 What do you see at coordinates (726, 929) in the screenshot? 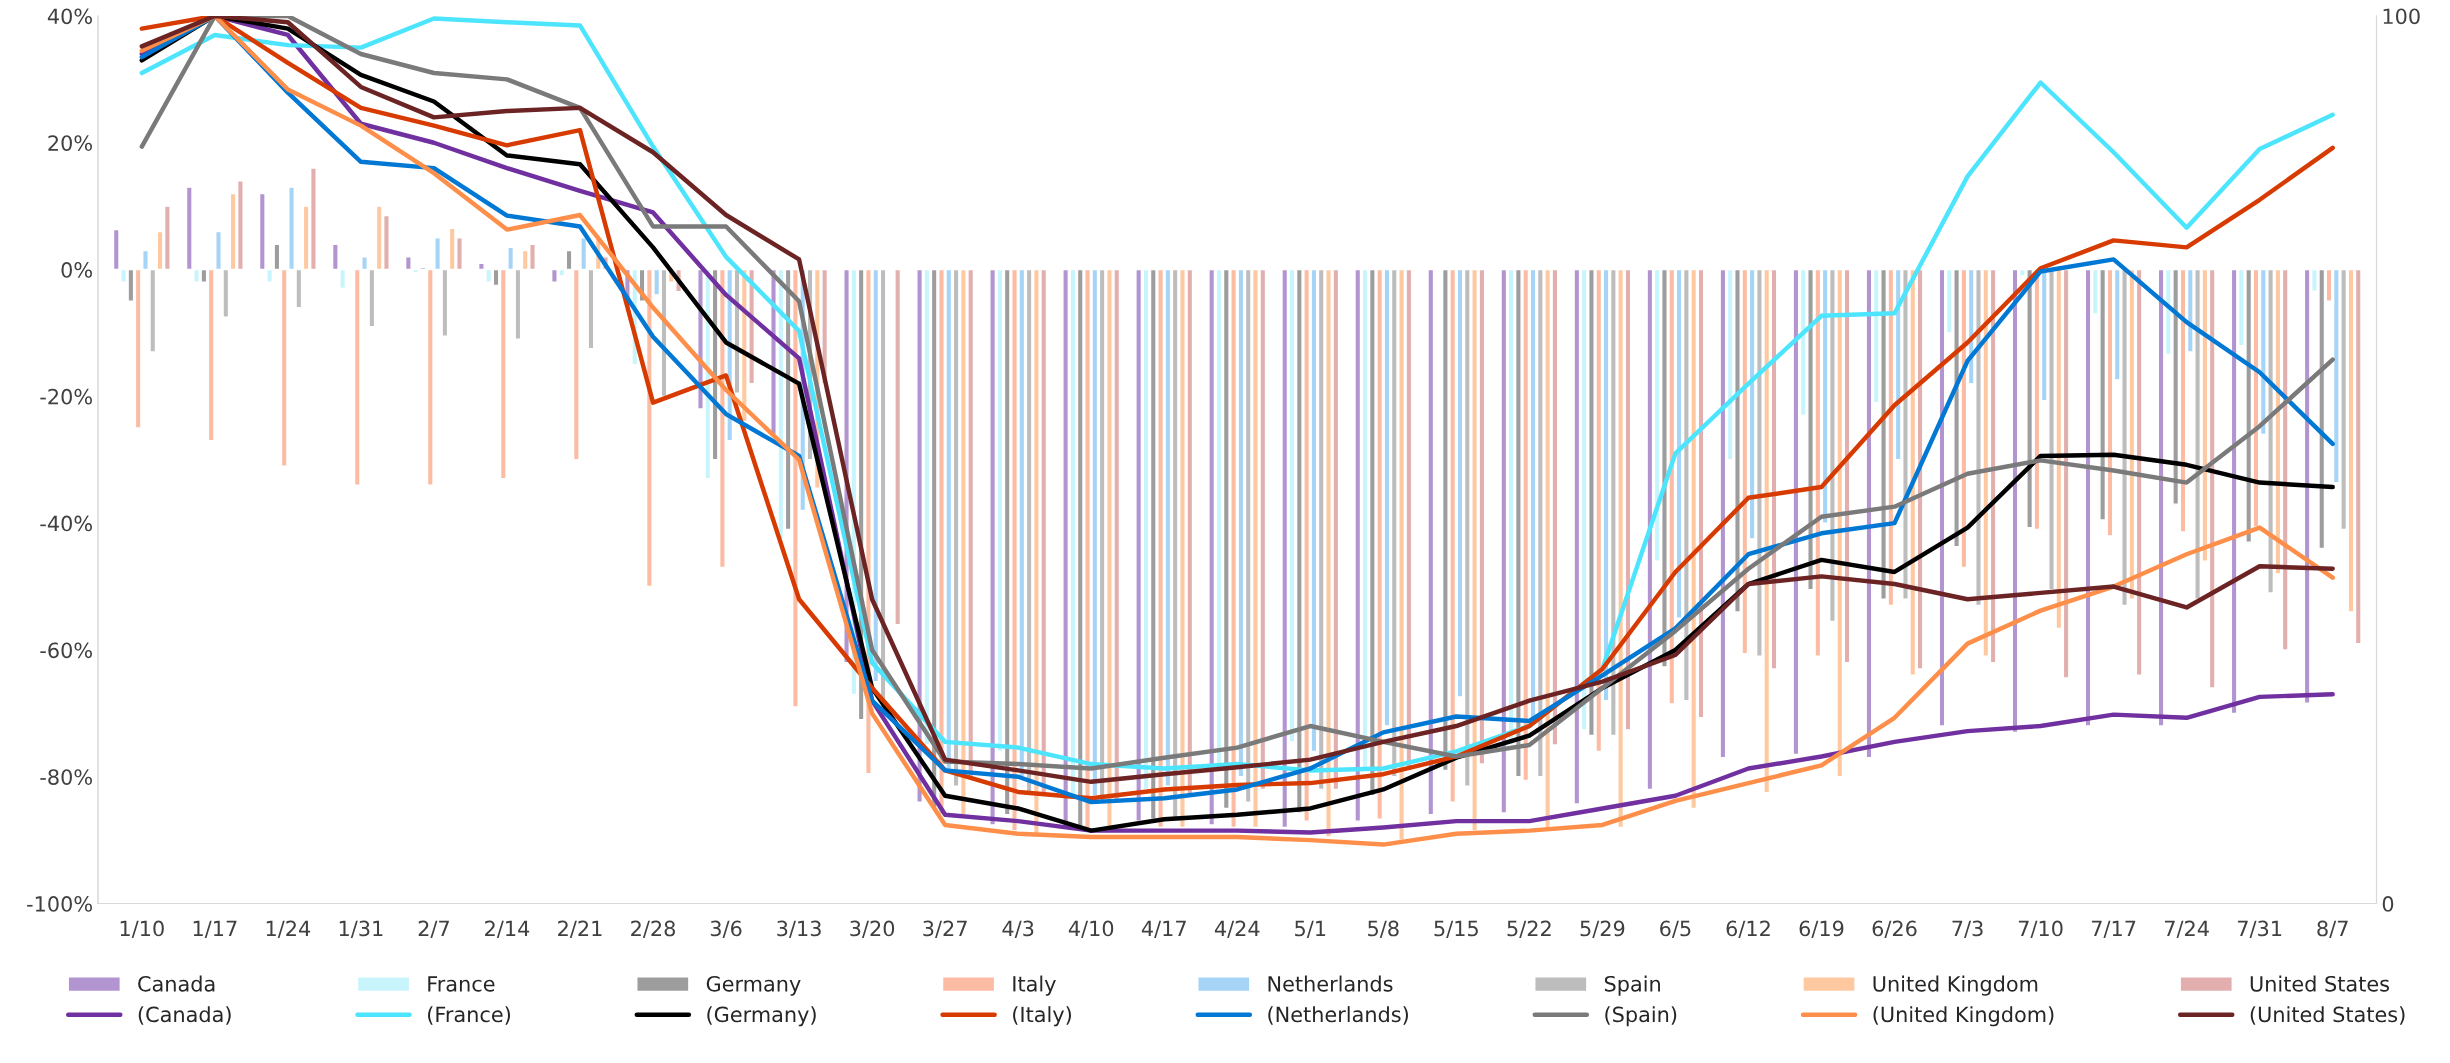
I see `x-tick-label: 3/6` at bounding box center [726, 929].